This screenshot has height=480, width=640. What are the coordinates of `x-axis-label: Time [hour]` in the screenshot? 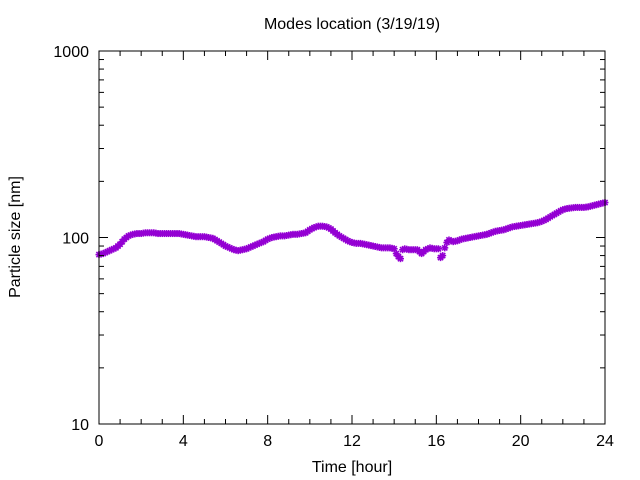 It's located at (352, 467).